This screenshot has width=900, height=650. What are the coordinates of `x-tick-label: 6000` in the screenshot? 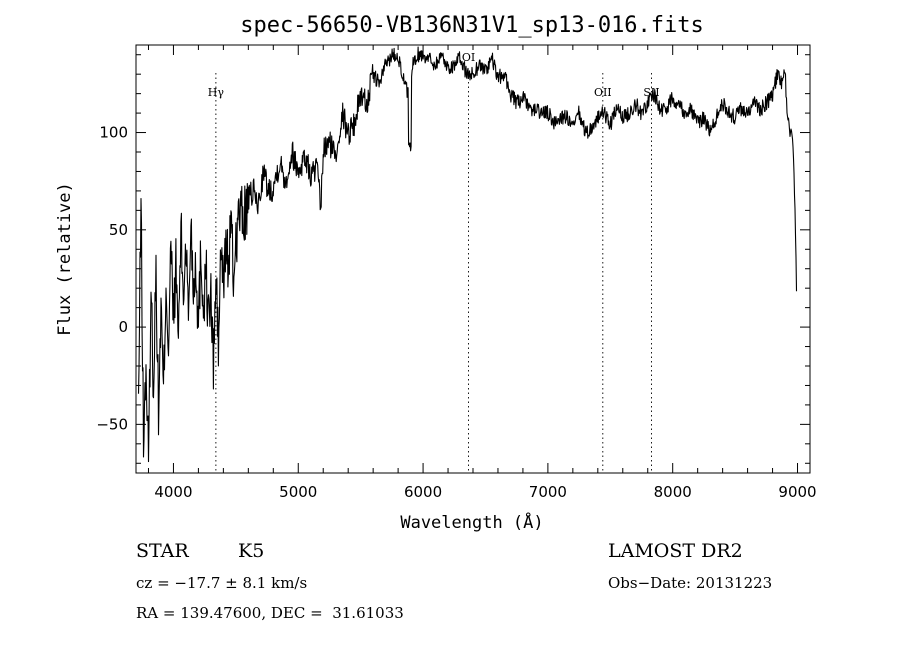 It's located at (423, 492).